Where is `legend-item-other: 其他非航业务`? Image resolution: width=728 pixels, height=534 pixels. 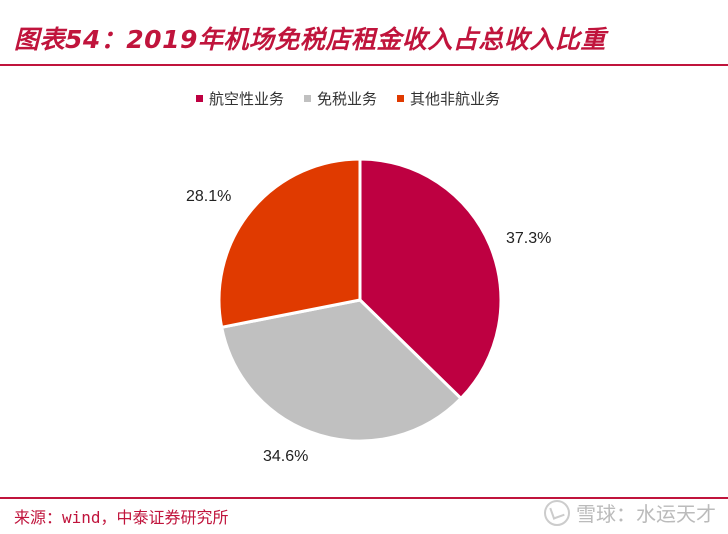 legend-item-other: 其他非航业务 is located at coordinates (448, 98).